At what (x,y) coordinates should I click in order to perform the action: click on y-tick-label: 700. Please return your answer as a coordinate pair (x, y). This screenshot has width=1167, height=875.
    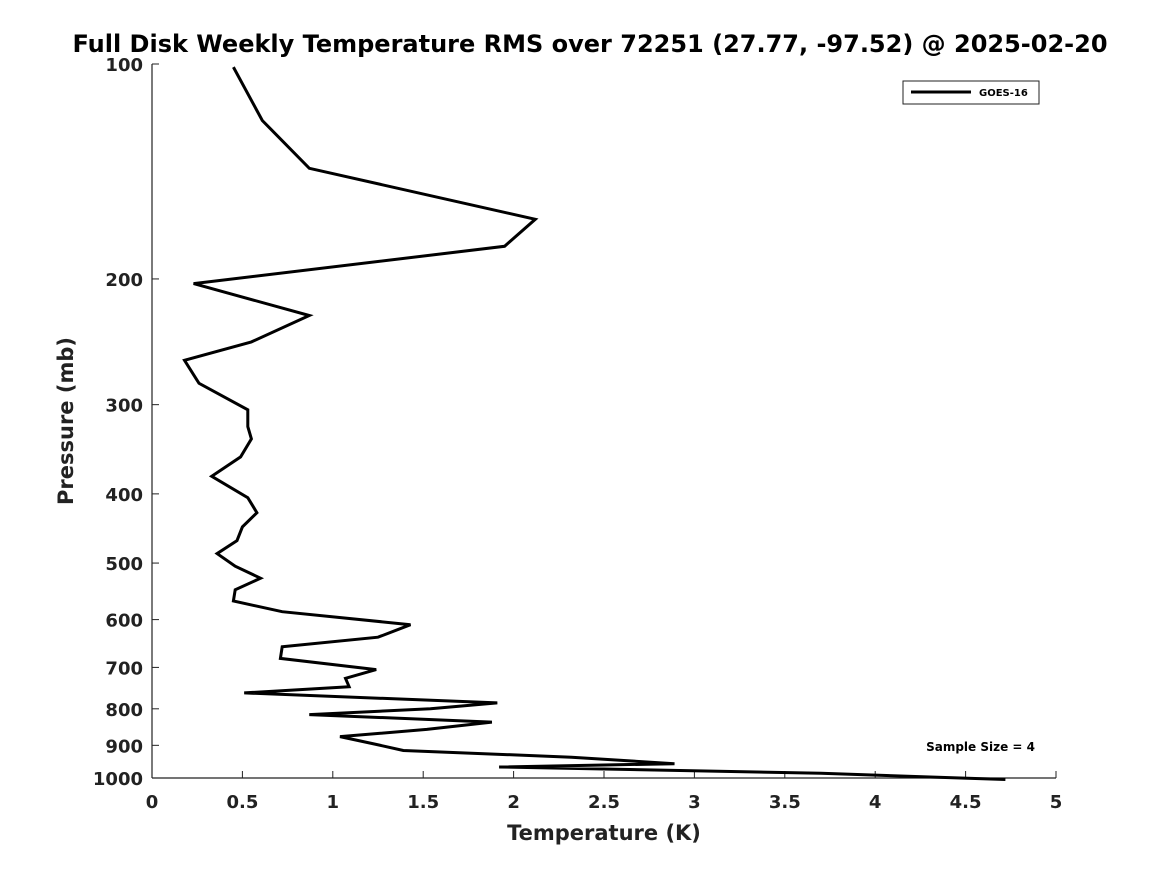
    Looking at the image, I should click on (124, 668).